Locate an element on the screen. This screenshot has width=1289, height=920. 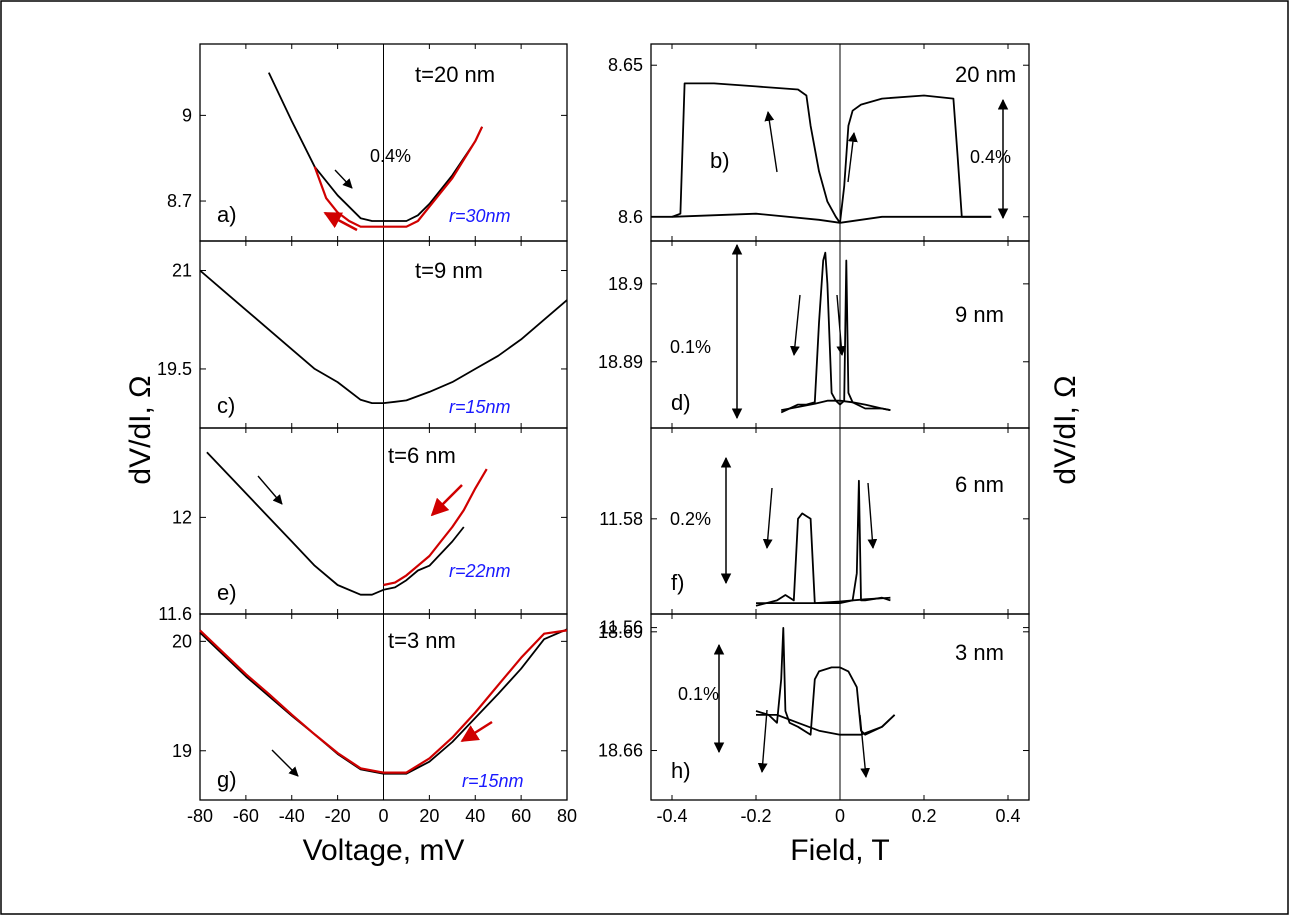
panel-a: 8.7 9 t=20 nm a) r=30nm 0.4% is located at coordinates (367, 142).